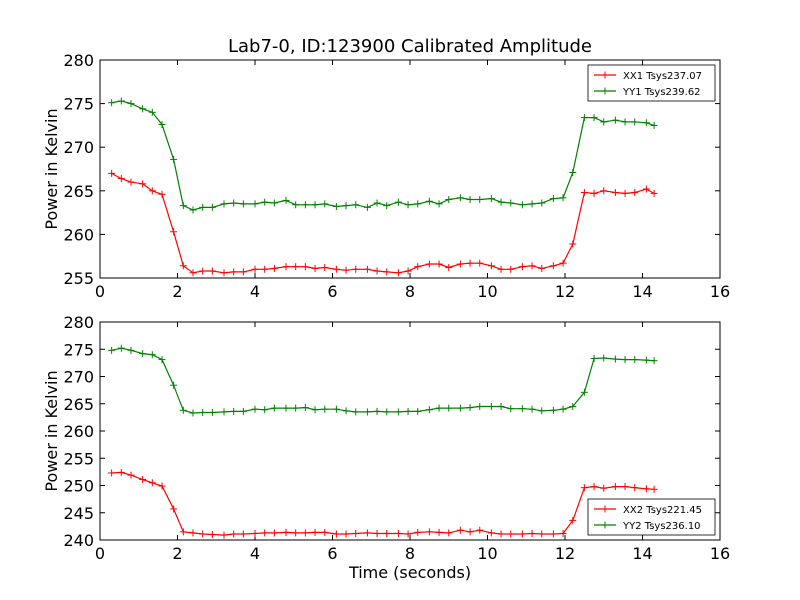 This screenshot has width=800, height=600. I want to click on legend: XX1 Tsys237.07 YY1 Tsys239.62, so click(651, 83).